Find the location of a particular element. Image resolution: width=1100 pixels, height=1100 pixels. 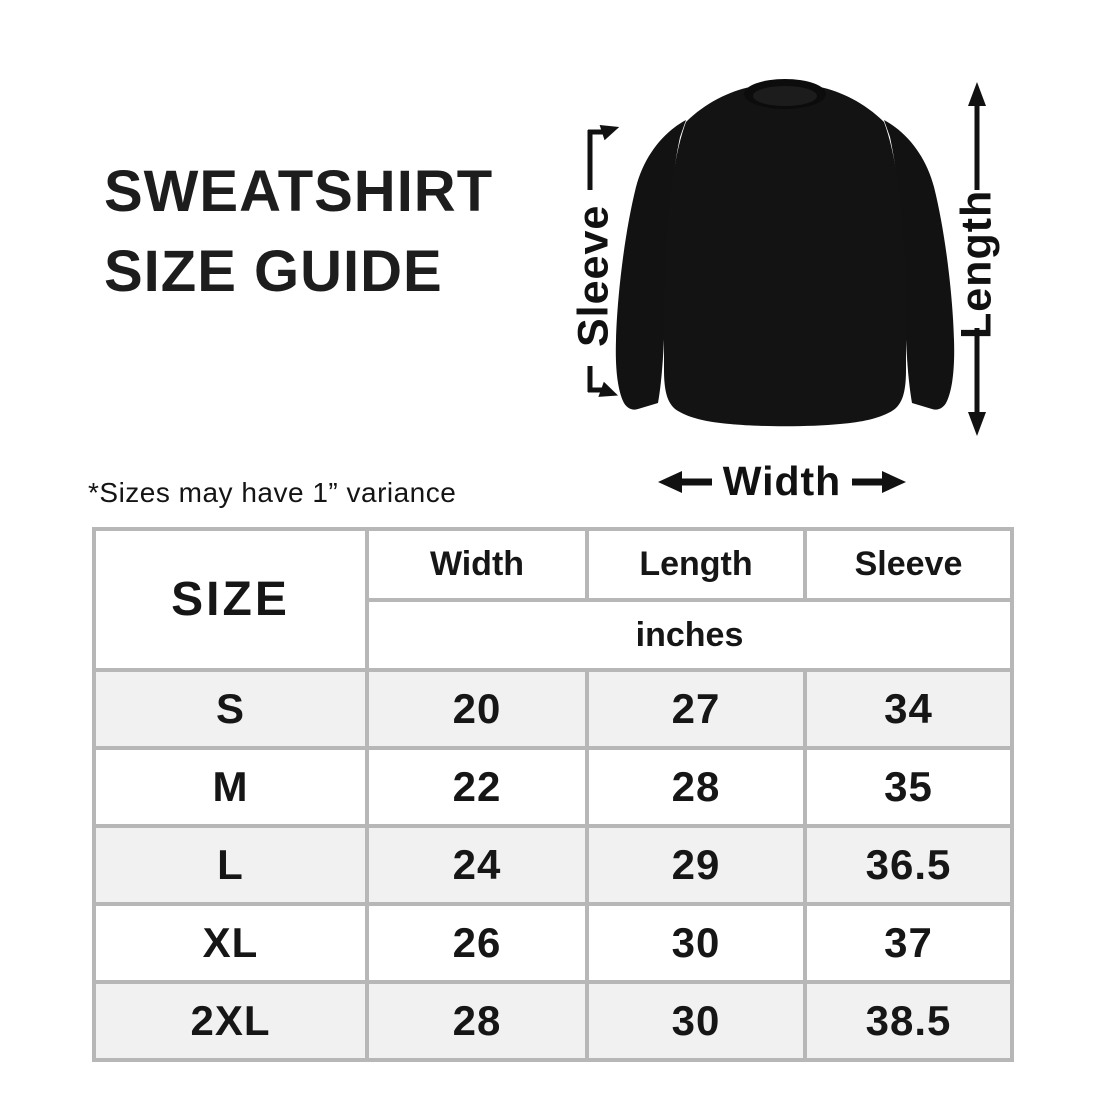

sleeve-measure-arrow-icon is located at coordinates (603, 261).